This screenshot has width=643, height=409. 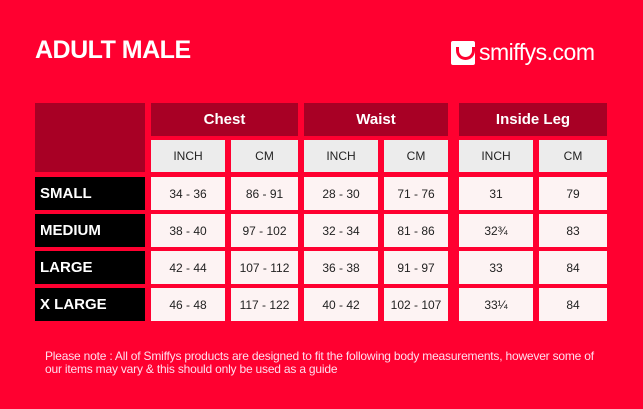 I want to click on table-cell: 36 - 38, so click(x=341, y=267).